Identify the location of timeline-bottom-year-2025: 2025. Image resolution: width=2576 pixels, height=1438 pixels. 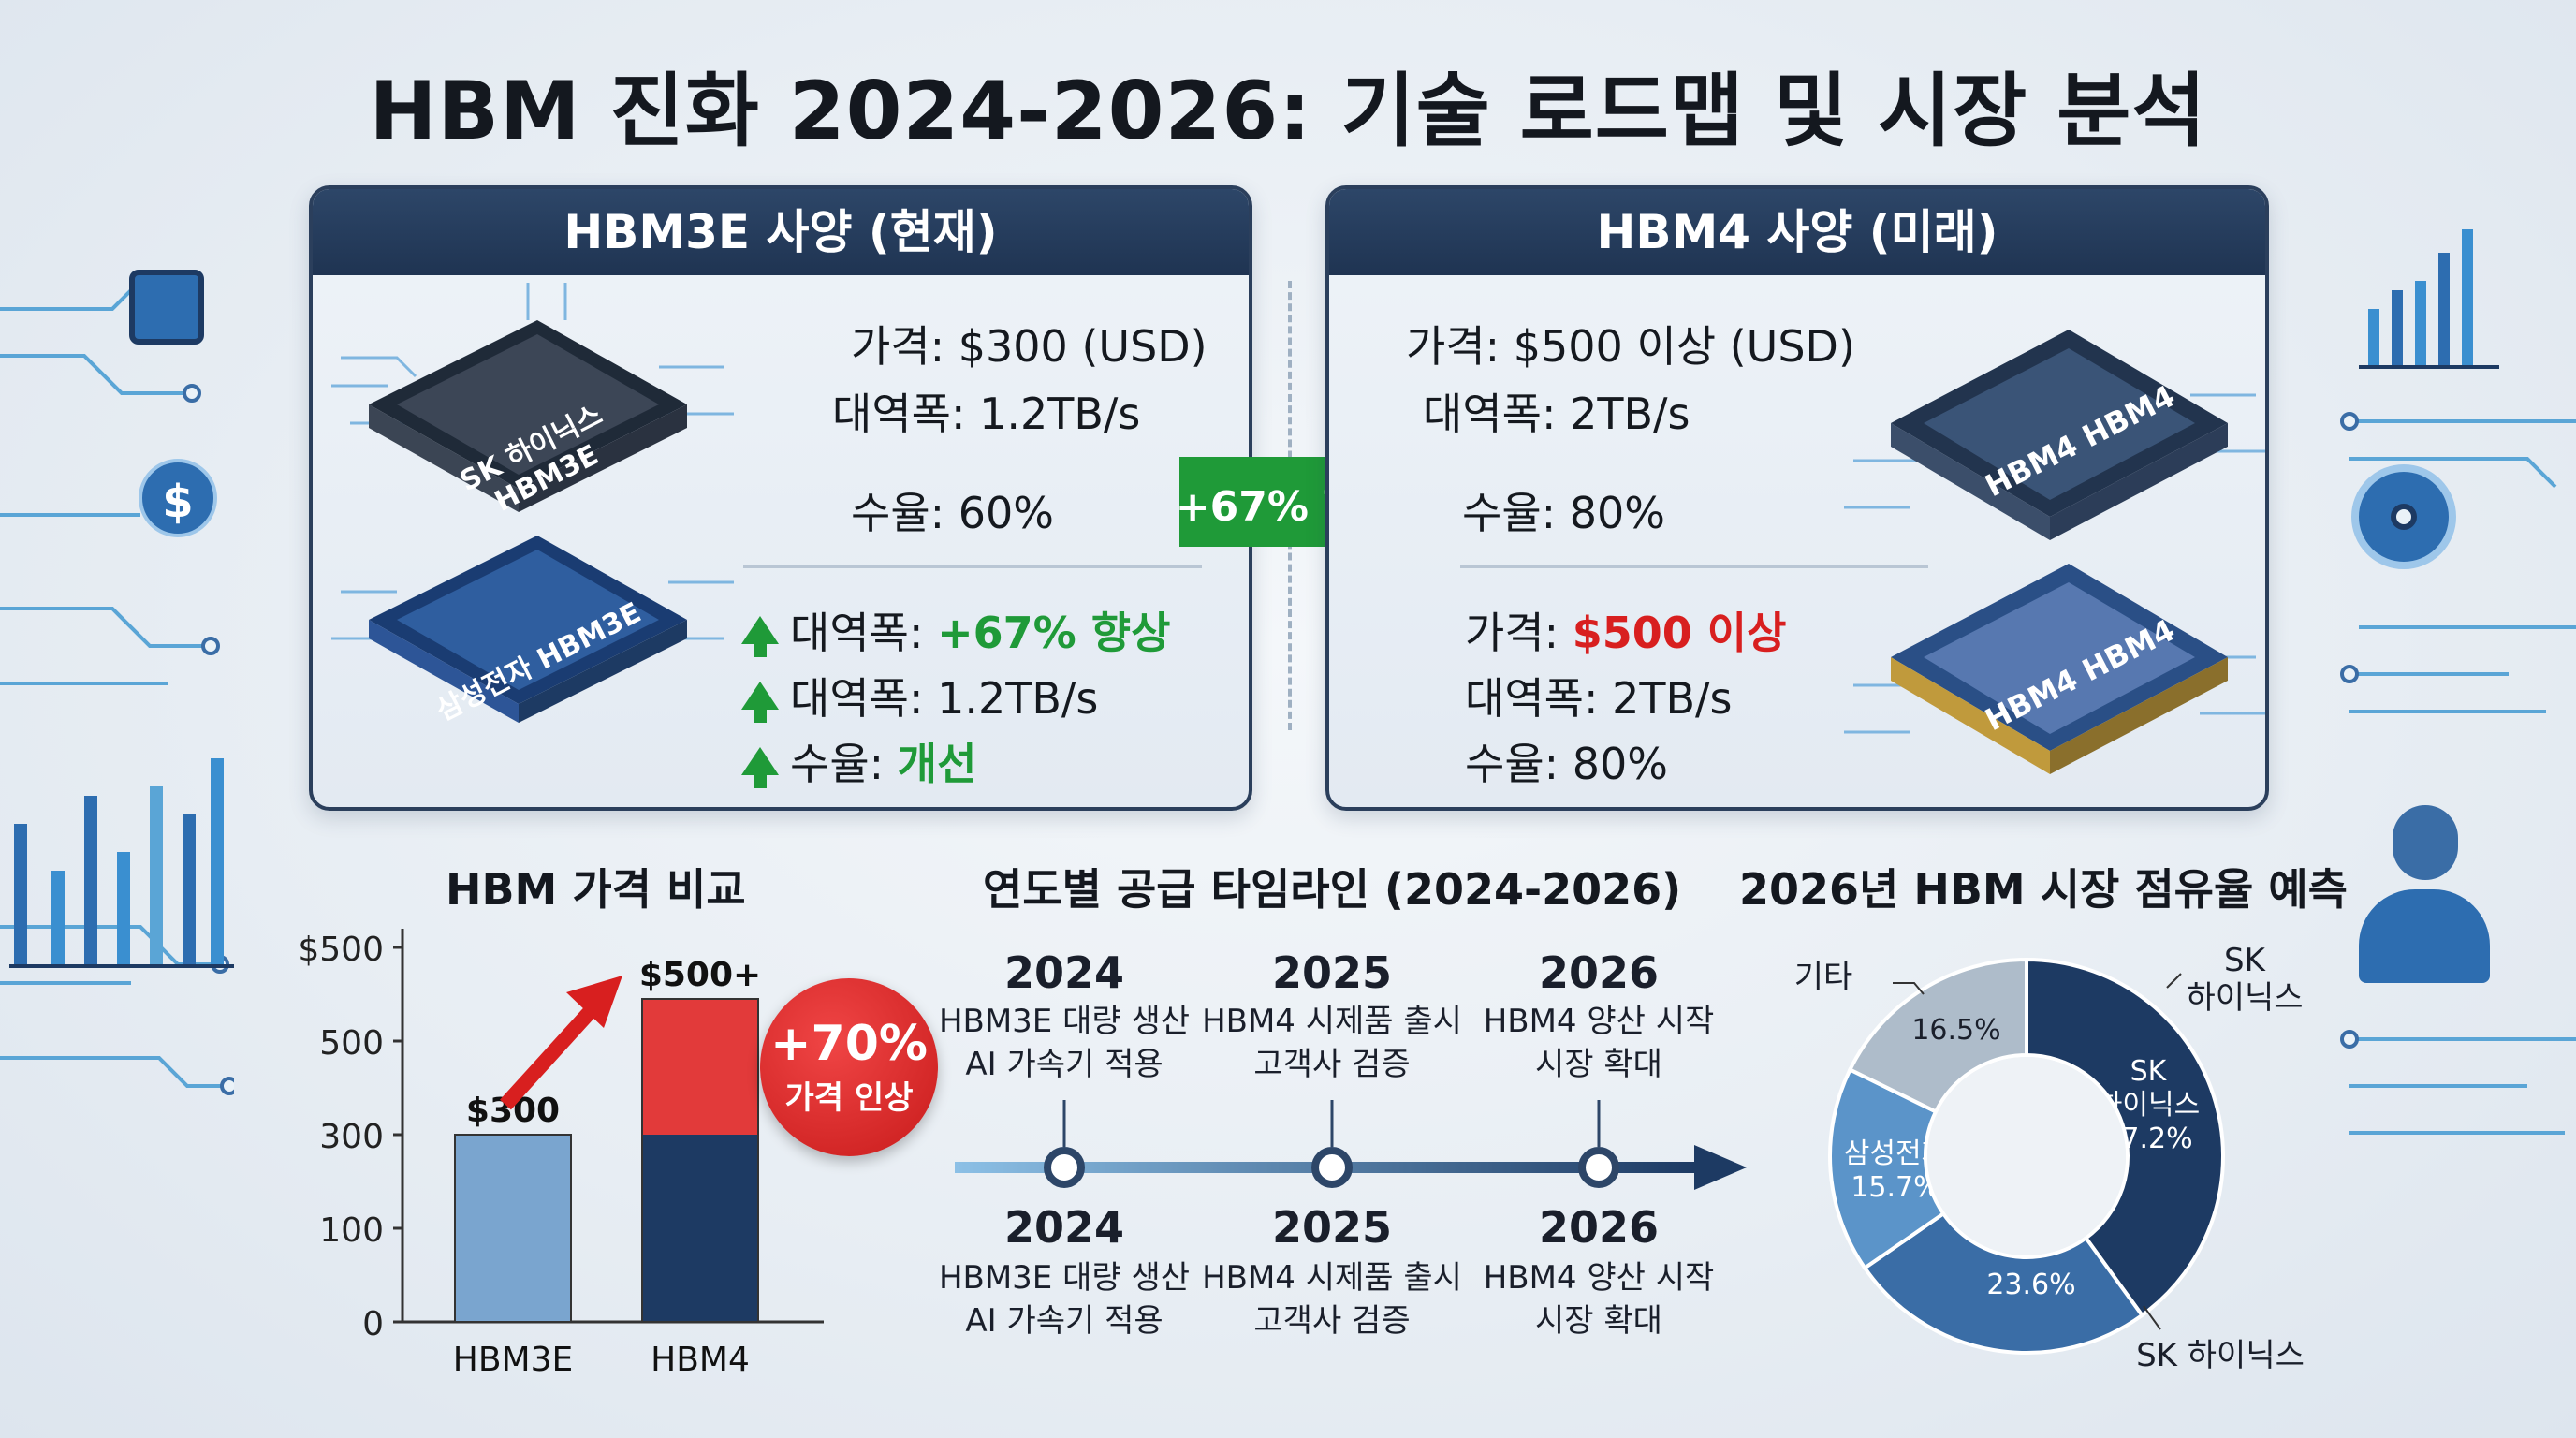
(1332, 1227).